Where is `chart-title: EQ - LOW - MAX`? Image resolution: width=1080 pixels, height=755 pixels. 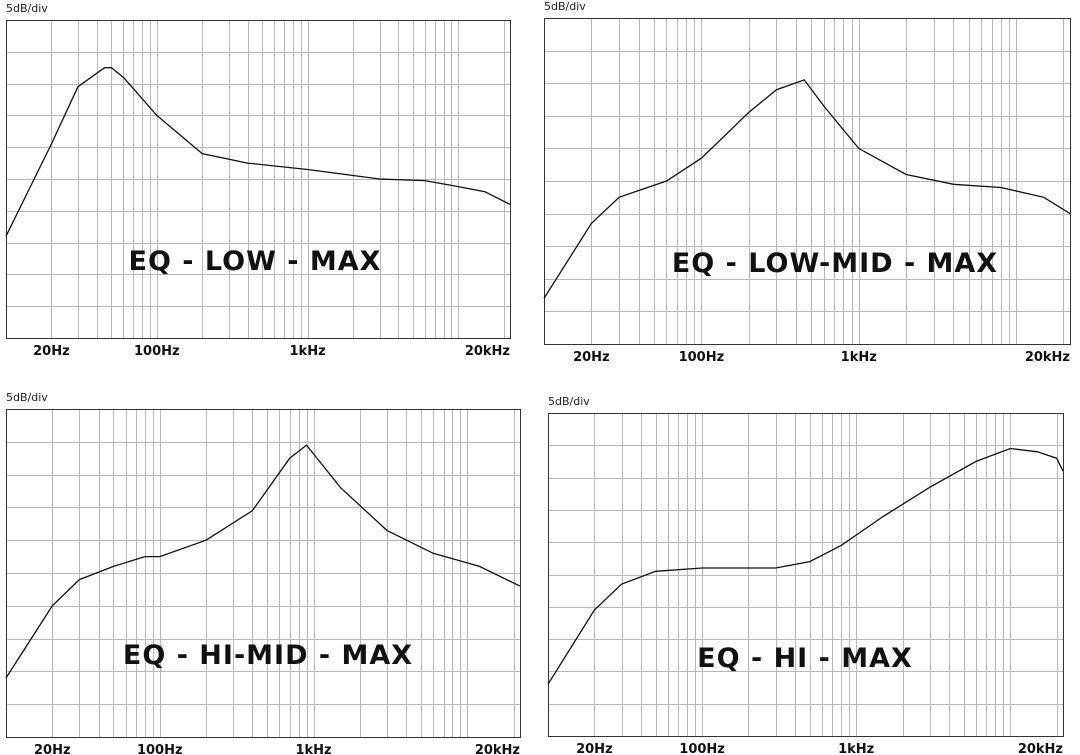 chart-title: EQ - LOW - MAX is located at coordinates (255, 261).